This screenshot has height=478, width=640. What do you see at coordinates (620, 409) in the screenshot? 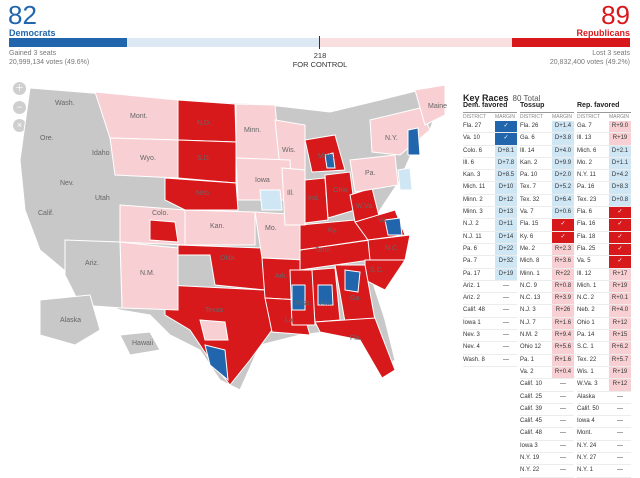
I see `margin-value: —` at bounding box center [620, 409].